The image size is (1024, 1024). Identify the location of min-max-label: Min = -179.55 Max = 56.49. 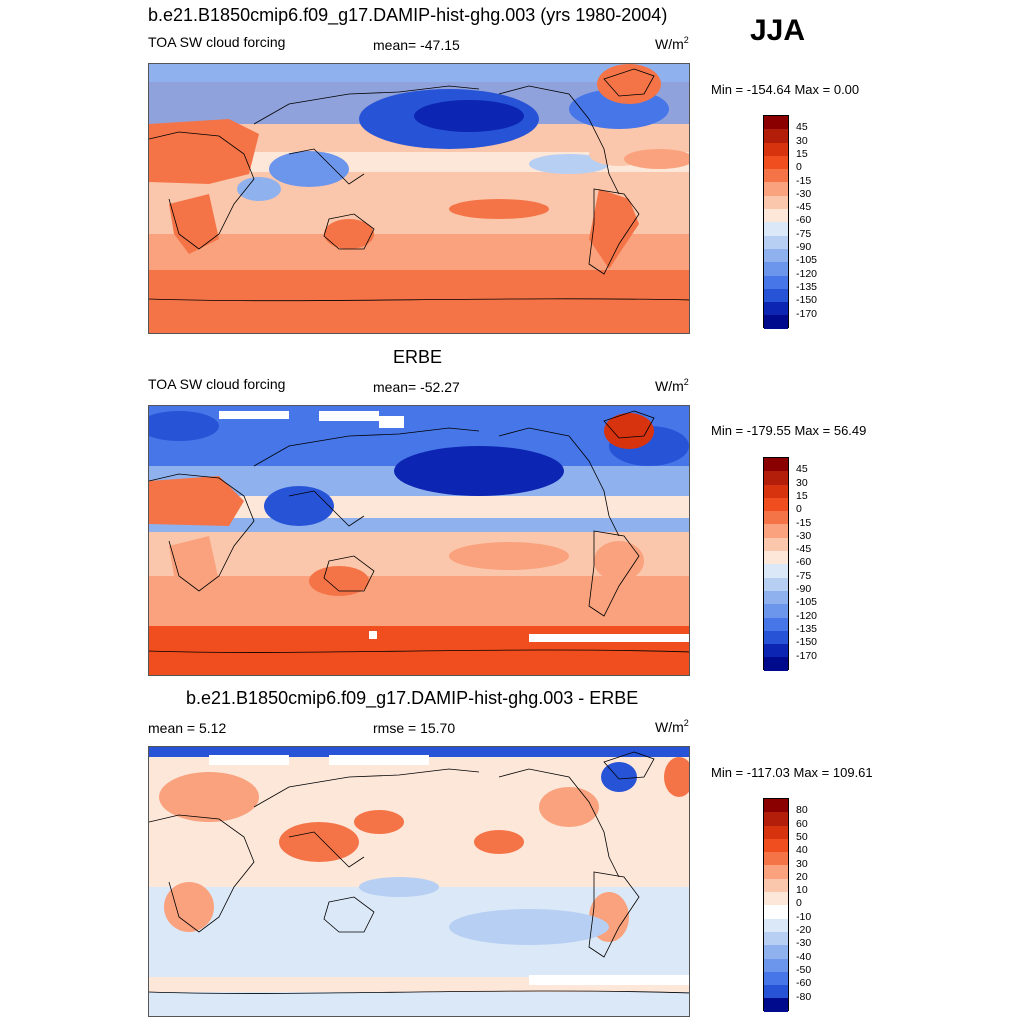
(789, 430).